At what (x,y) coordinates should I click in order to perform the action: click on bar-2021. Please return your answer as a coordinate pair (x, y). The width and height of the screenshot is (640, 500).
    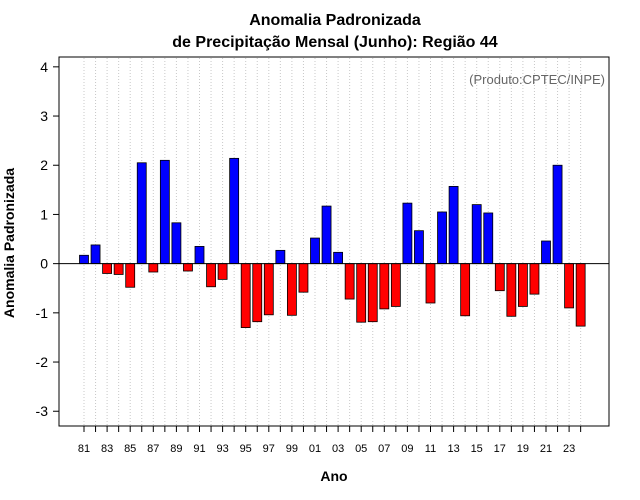
    Looking at the image, I should click on (546, 252).